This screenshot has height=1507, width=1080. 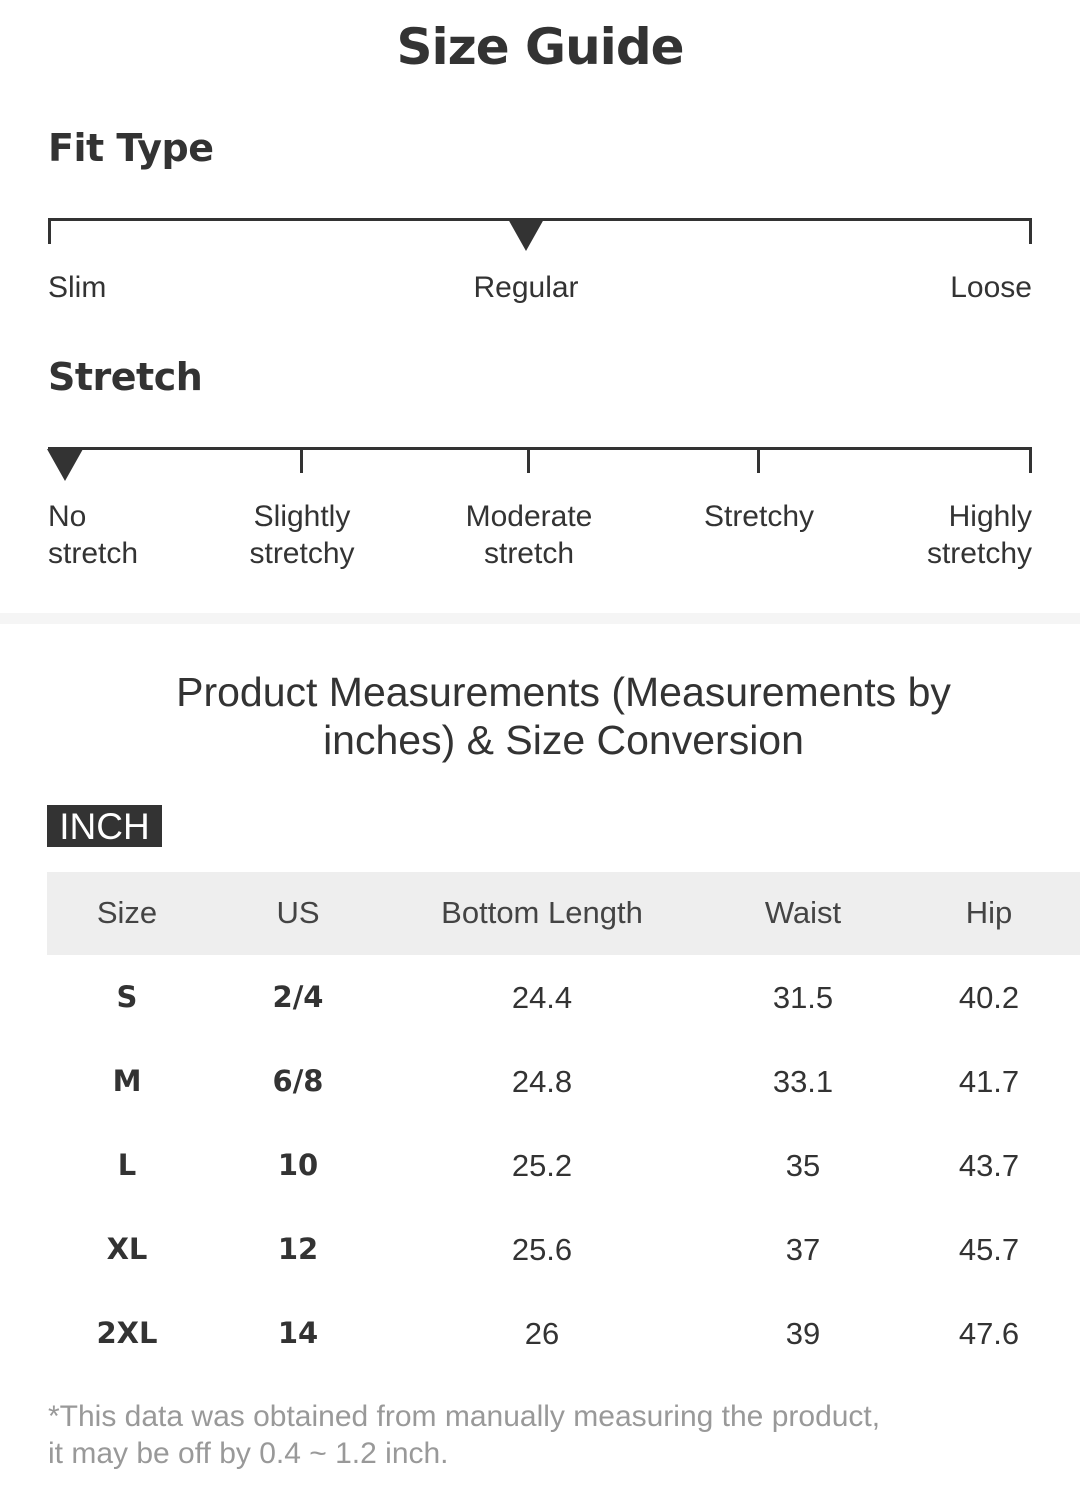 I want to click on table-cell: 37, so click(x=803, y=1249).